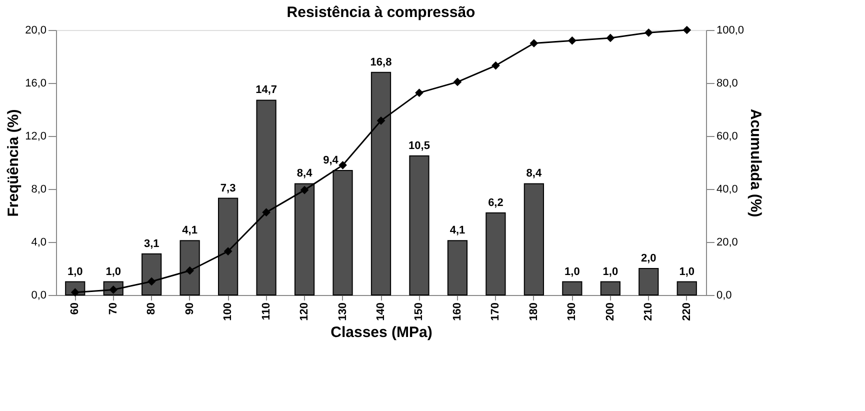 Image resolution: width=865 pixels, height=411 pixels. I want to click on x-tick-label: 90, so click(190, 308).